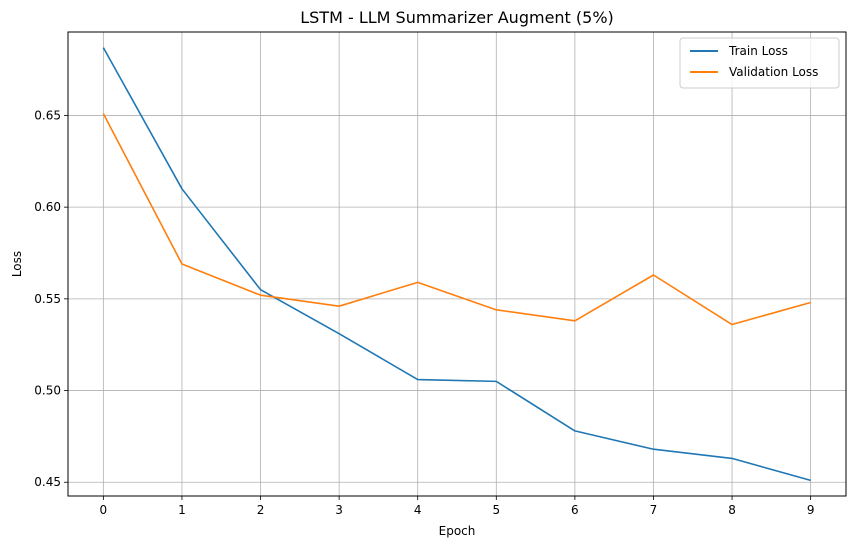 This screenshot has height=547, width=855. I want to click on y-axis-label: Loss, so click(17, 264).